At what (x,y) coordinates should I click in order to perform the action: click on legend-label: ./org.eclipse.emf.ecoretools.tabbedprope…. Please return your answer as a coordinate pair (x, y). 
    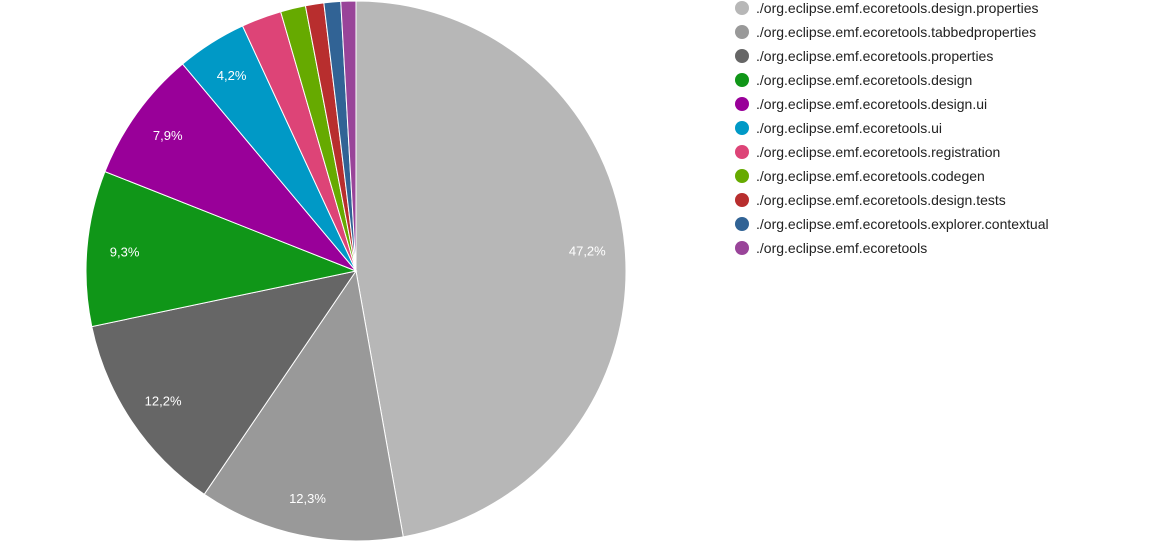
    Looking at the image, I should click on (896, 32).